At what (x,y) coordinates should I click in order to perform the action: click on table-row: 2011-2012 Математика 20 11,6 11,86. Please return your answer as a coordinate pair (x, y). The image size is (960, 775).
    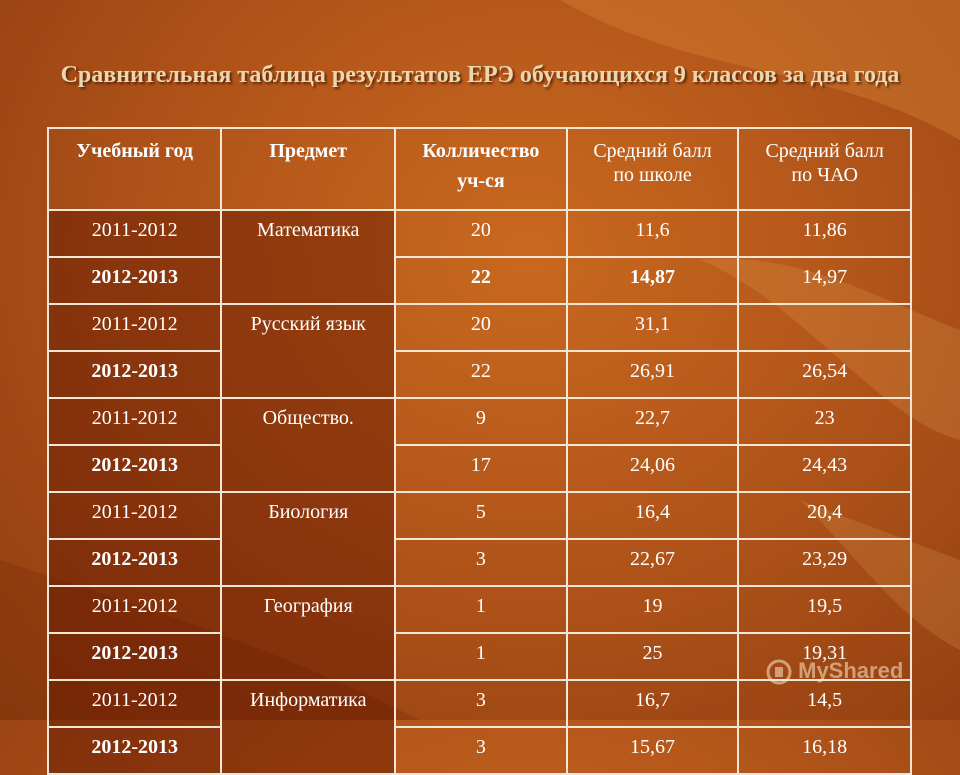
    Looking at the image, I should click on (479, 257).